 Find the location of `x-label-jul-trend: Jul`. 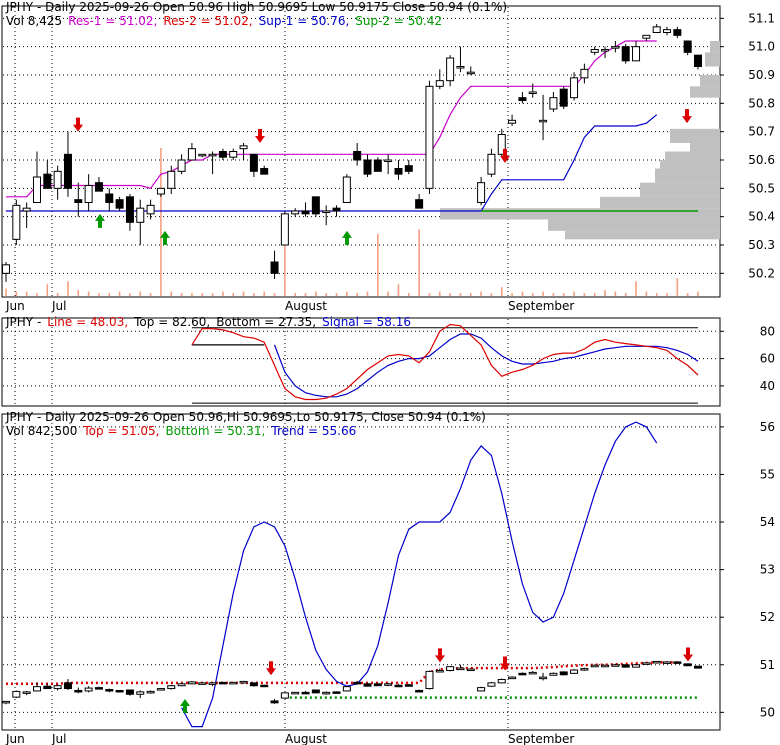

x-label-jul-trend: Jul is located at coordinates (58, 738).